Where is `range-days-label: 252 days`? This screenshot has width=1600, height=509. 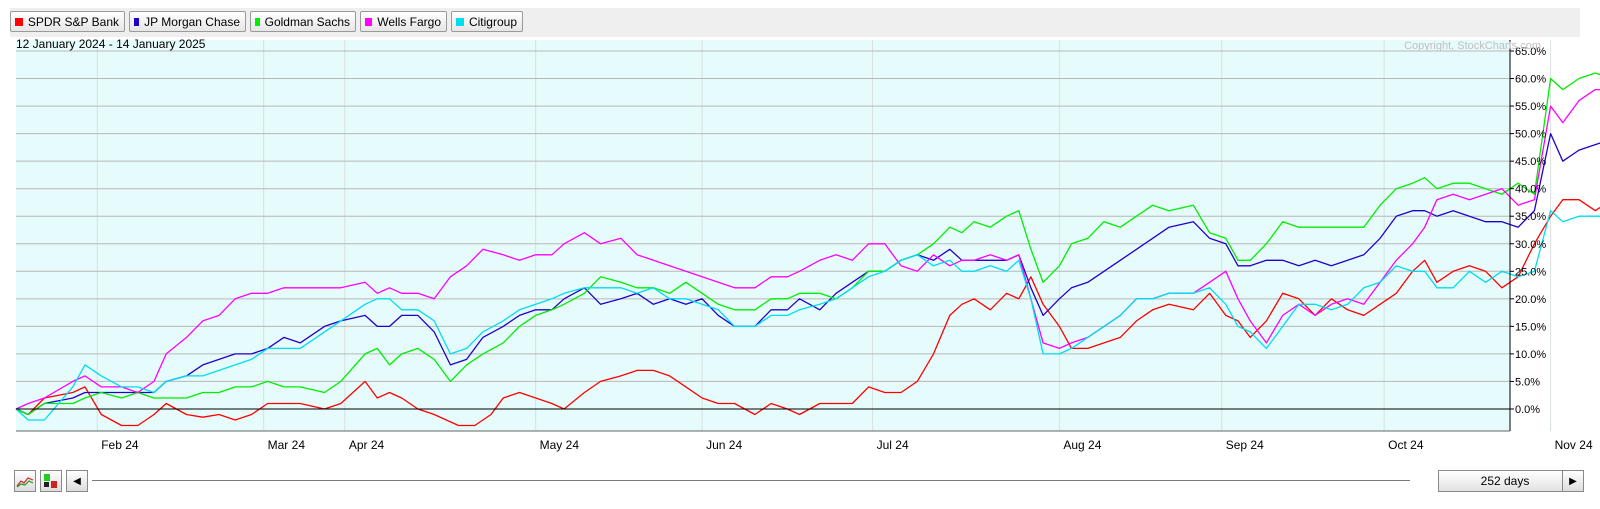 range-days-label: 252 days is located at coordinates (1505, 481).